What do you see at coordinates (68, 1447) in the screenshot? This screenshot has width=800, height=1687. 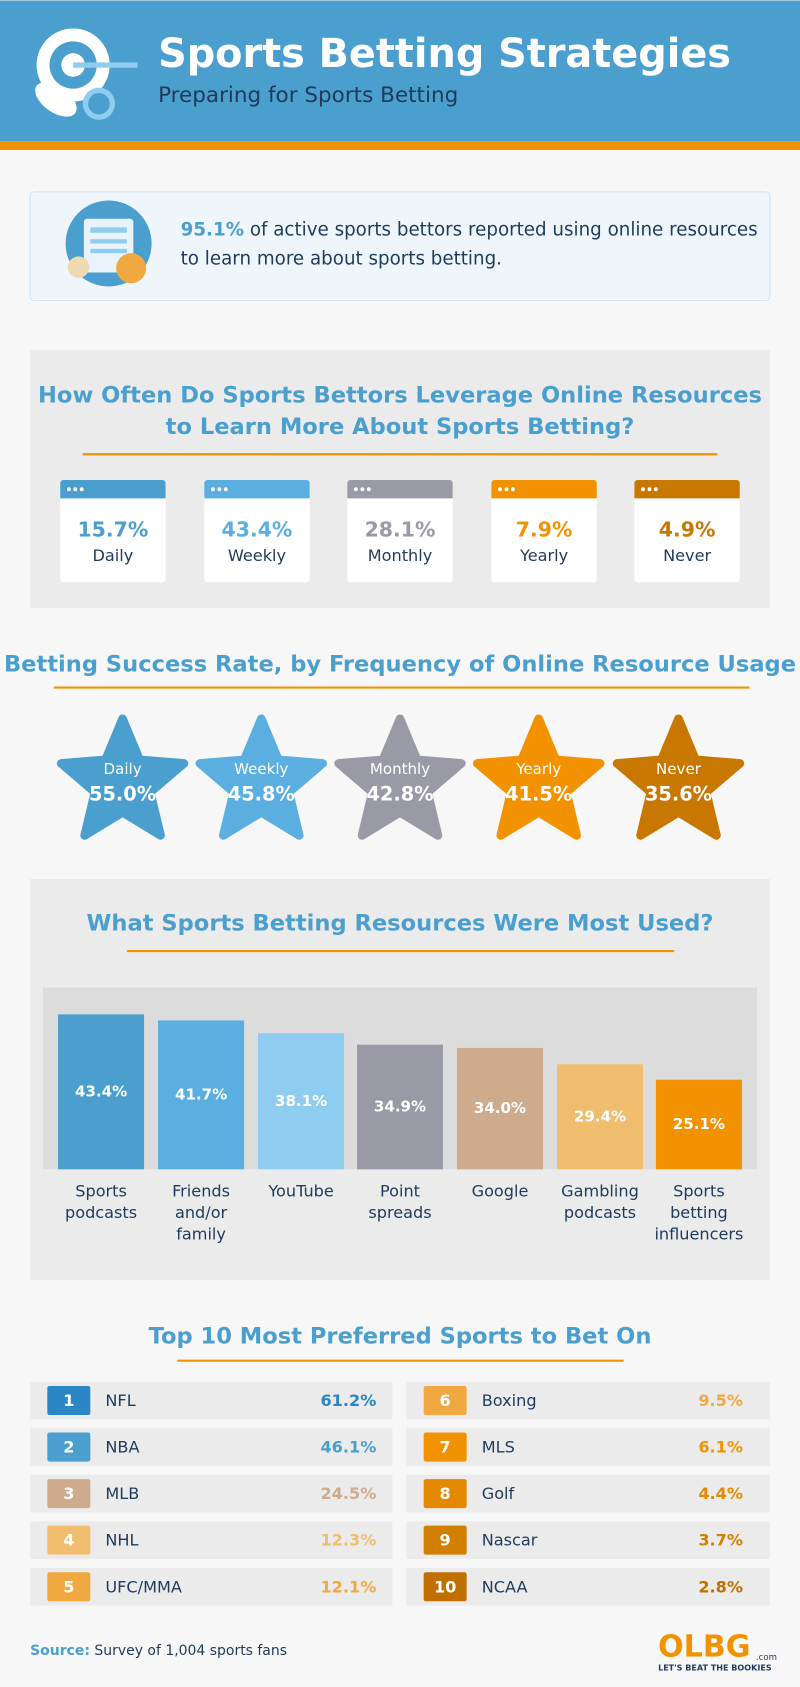 I see `rank: 2` at bounding box center [68, 1447].